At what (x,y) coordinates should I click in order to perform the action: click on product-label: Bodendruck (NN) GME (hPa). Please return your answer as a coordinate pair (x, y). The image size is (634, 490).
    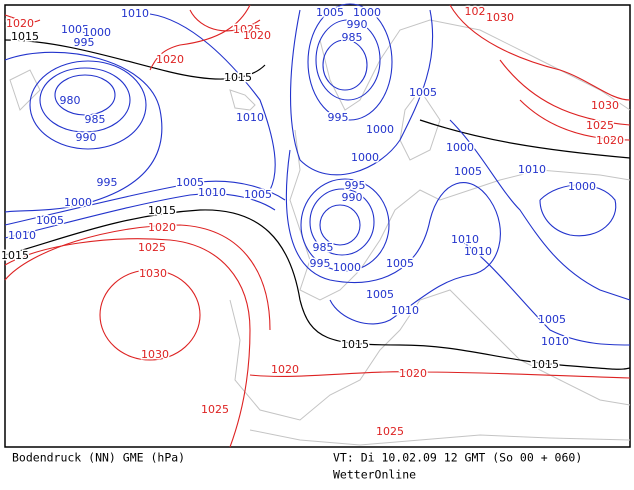
    Looking at the image, I should click on (98, 458).